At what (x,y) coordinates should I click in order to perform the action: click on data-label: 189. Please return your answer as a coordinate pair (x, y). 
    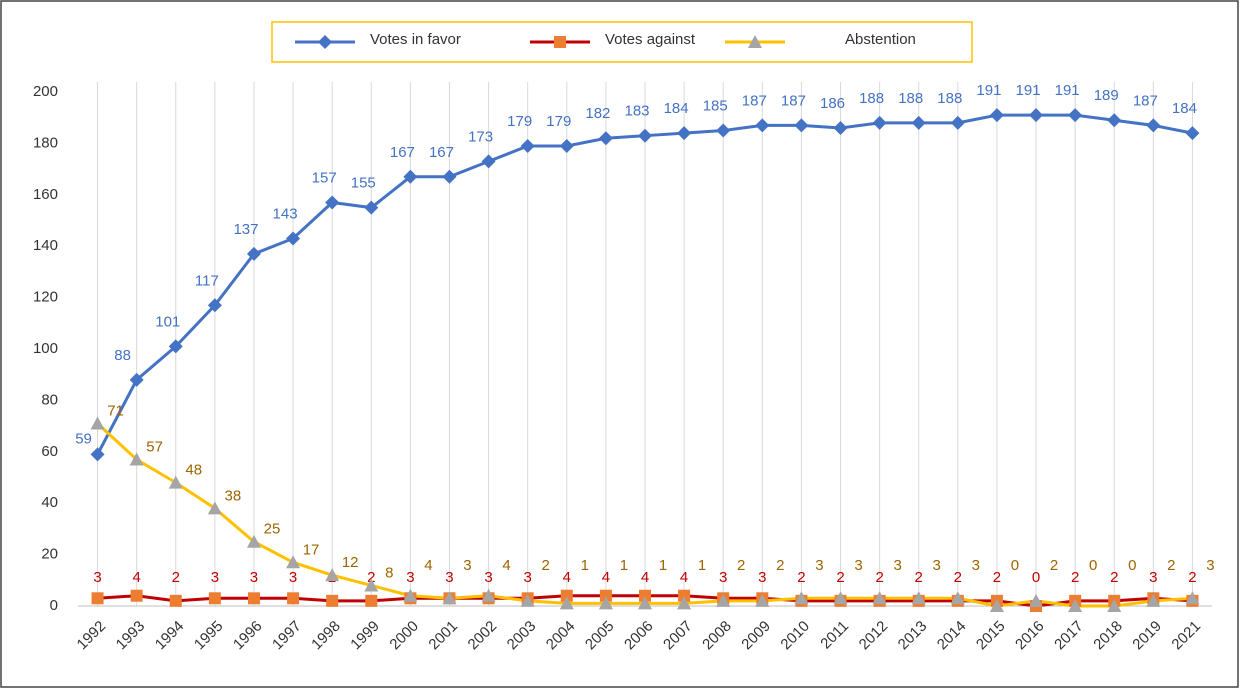
    Looking at the image, I should click on (1106, 95).